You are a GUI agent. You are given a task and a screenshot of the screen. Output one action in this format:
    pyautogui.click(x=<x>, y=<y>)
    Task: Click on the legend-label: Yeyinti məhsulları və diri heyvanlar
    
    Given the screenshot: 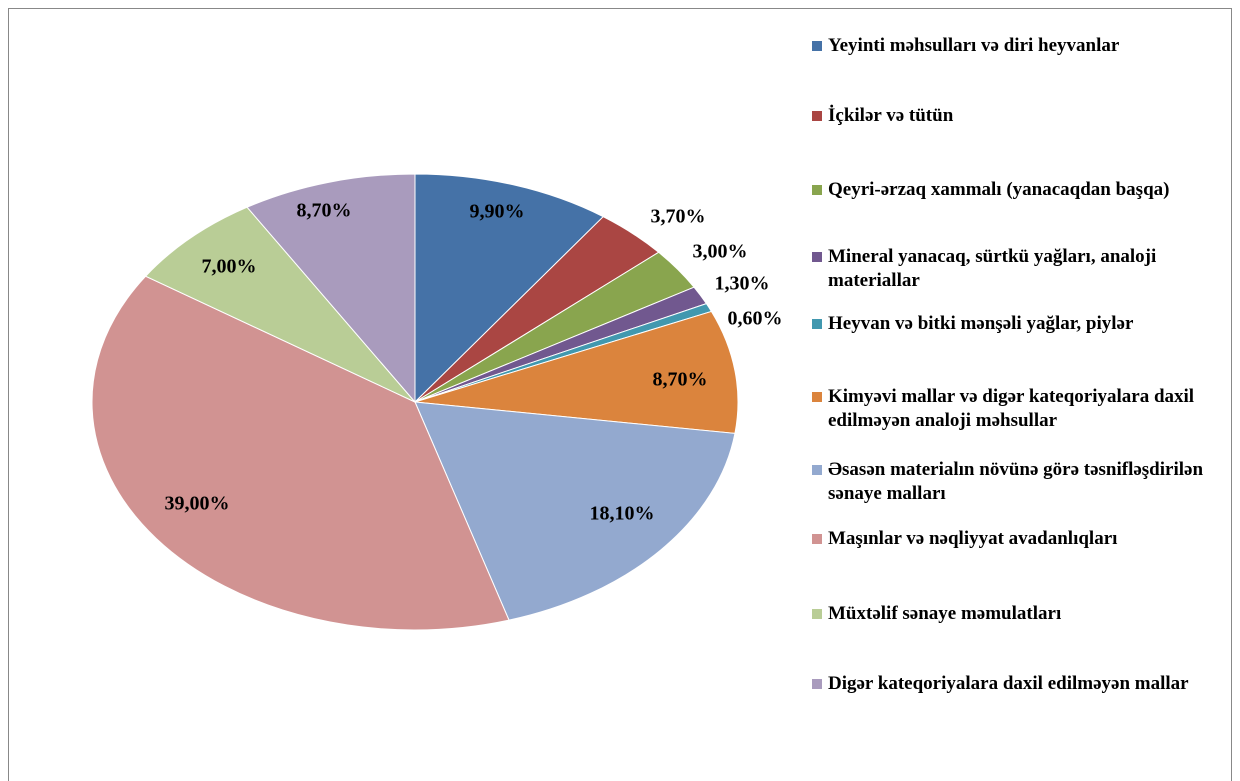 What is the action you would take?
    pyautogui.click(x=974, y=45)
    